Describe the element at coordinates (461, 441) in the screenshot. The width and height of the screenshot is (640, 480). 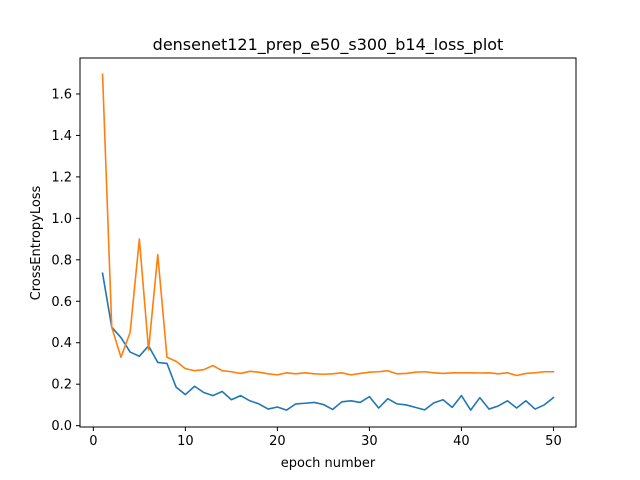
I see `x-tick-label: 40` at that location.